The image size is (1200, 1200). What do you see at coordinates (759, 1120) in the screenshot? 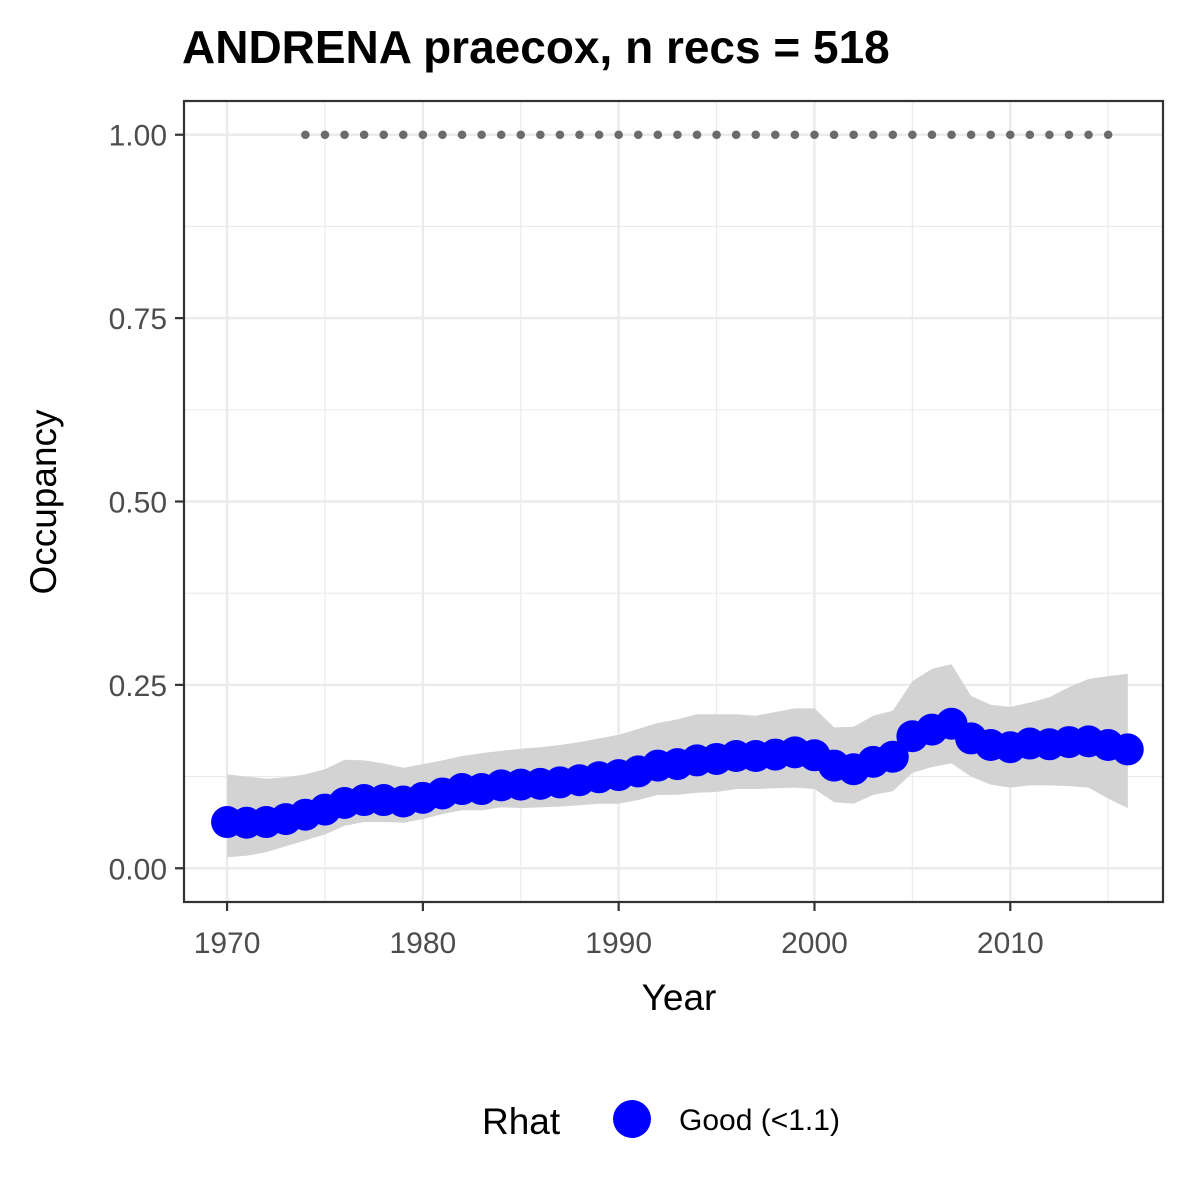
I see `legend-label-good: Good (<1.1)` at bounding box center [759, 1120].